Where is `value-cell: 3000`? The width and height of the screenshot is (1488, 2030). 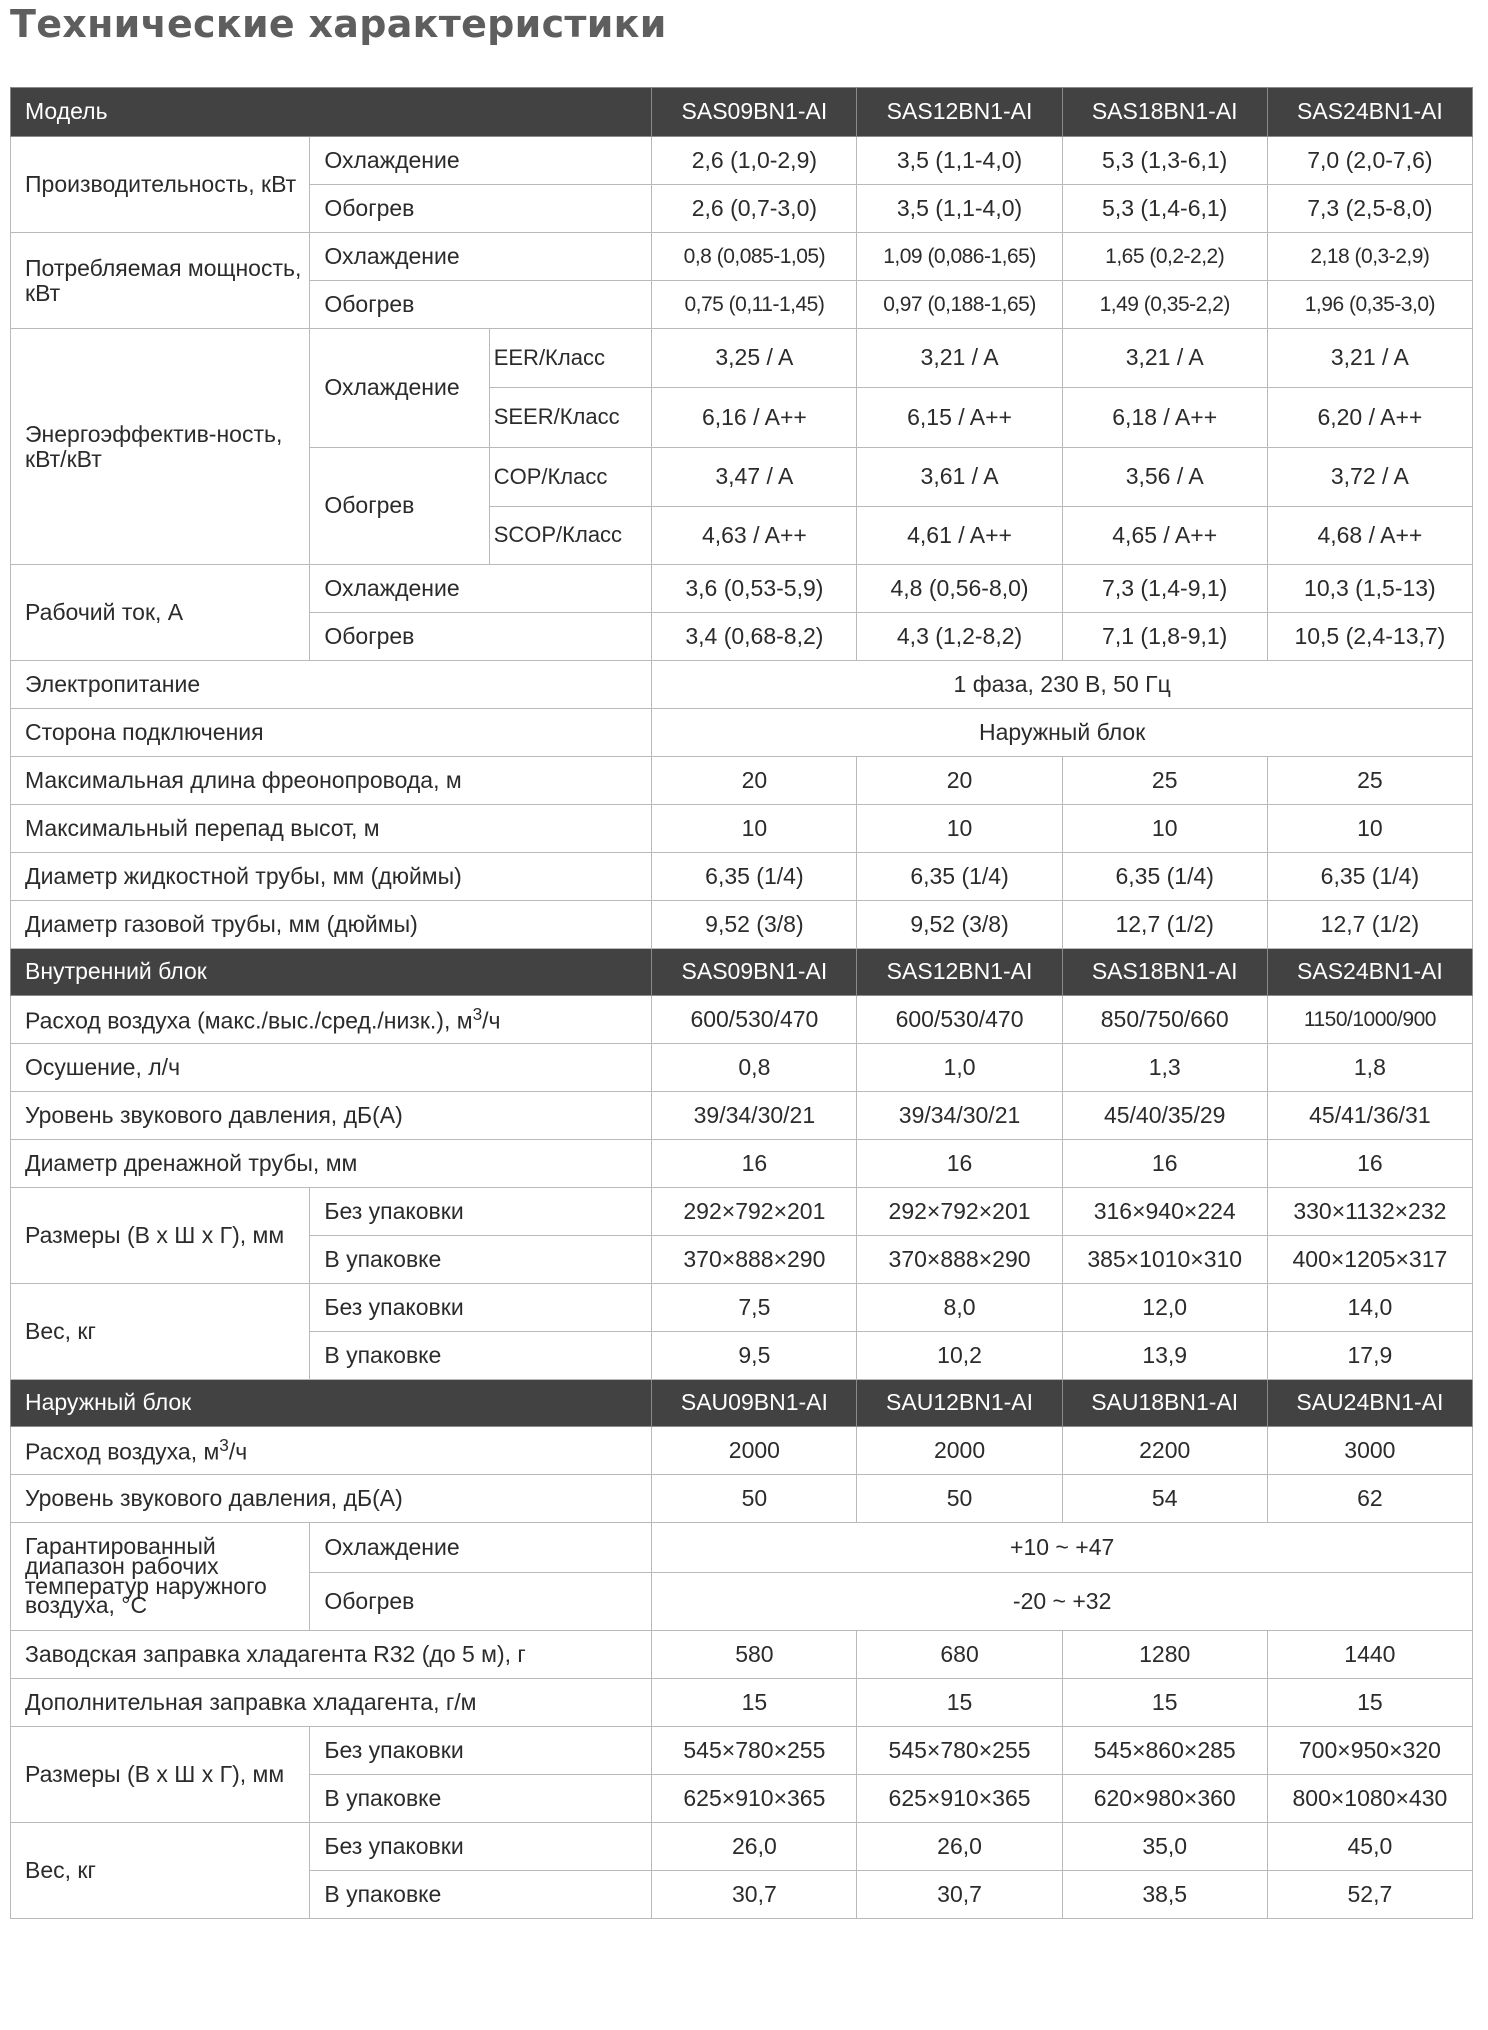 value-cell: 3000 is located at coordinates (1370, 1450).